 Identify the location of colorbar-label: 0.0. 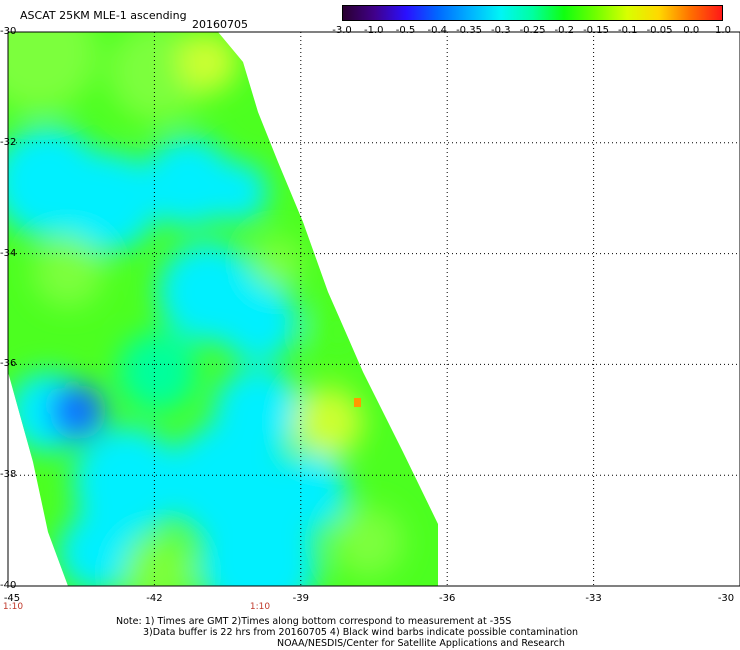
(691, 30).